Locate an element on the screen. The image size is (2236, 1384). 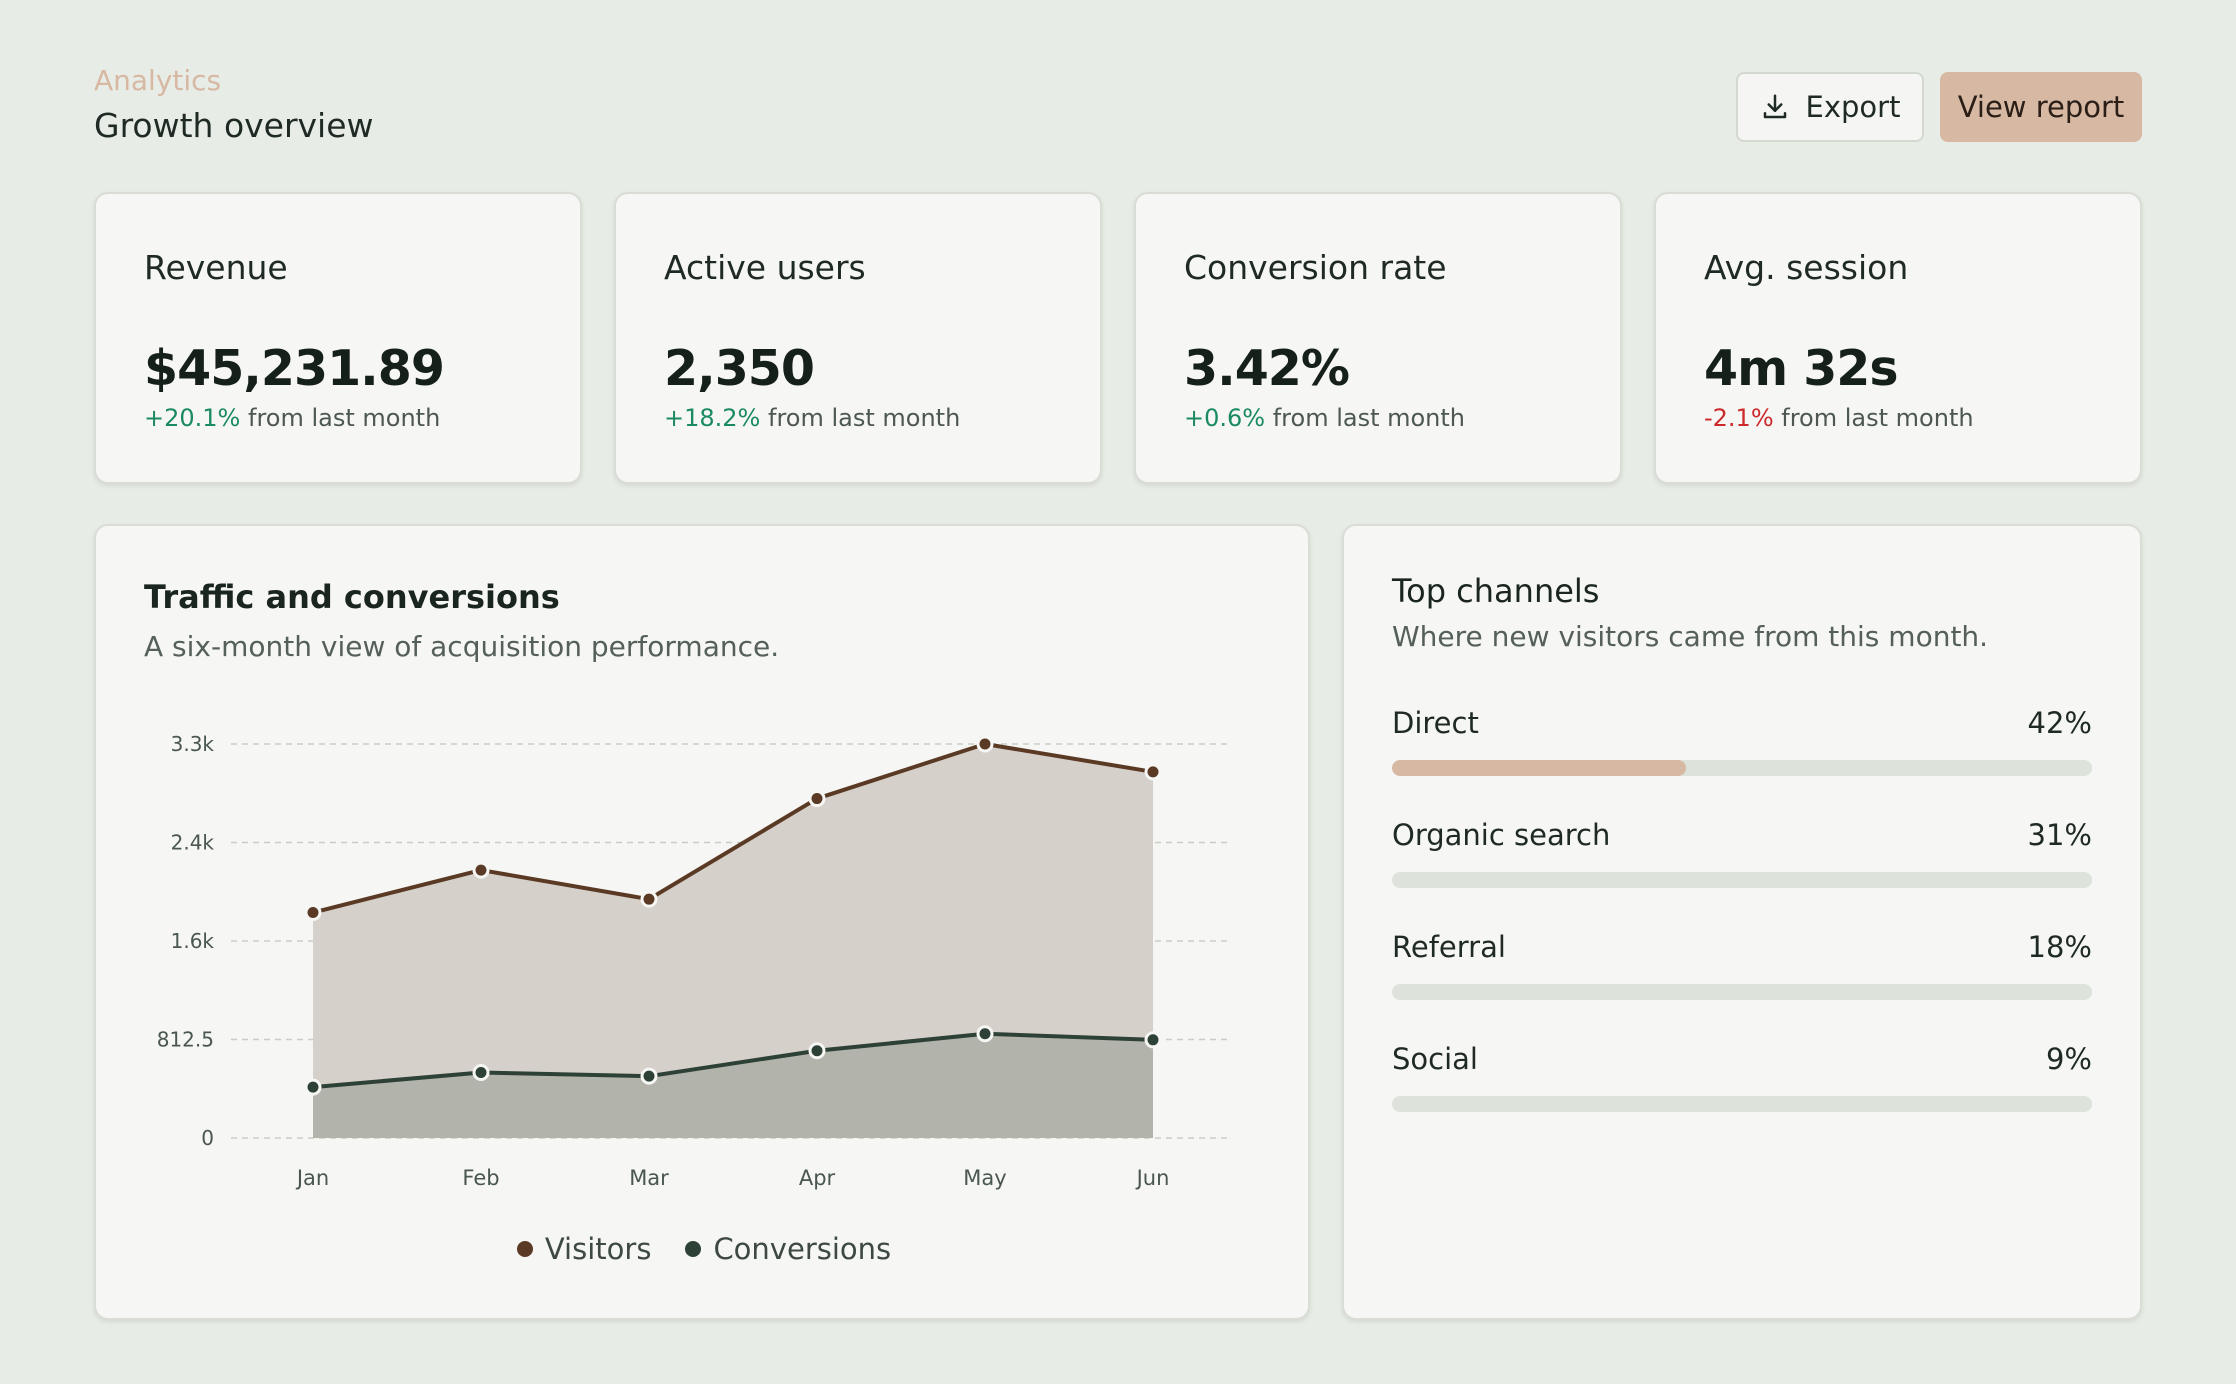
y-tick-label: 2.4k is located at coordinates (193, 843).